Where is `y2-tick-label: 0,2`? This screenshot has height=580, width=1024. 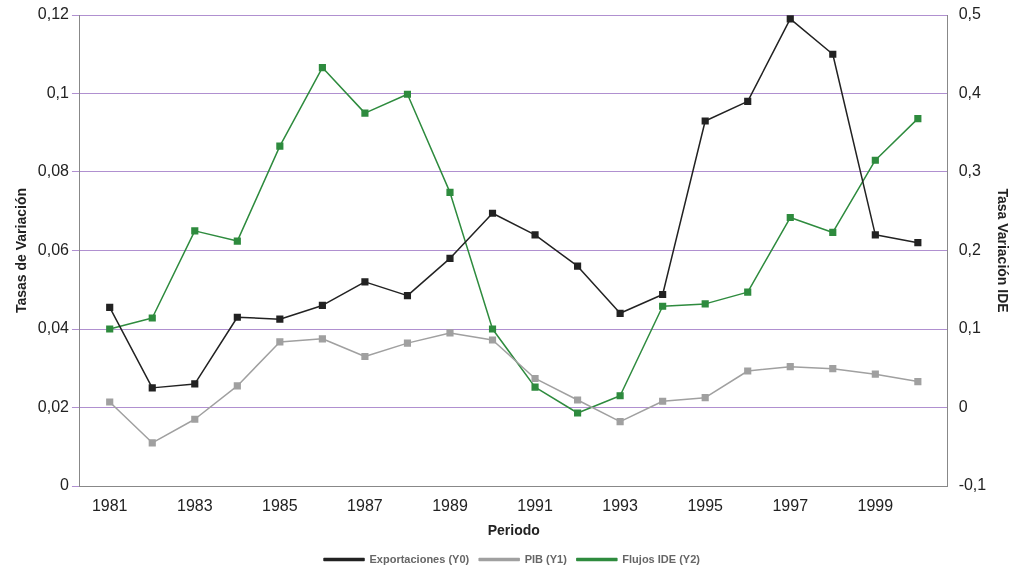
y2-tick-label: 0,2 is located at coordinates (969, 249).